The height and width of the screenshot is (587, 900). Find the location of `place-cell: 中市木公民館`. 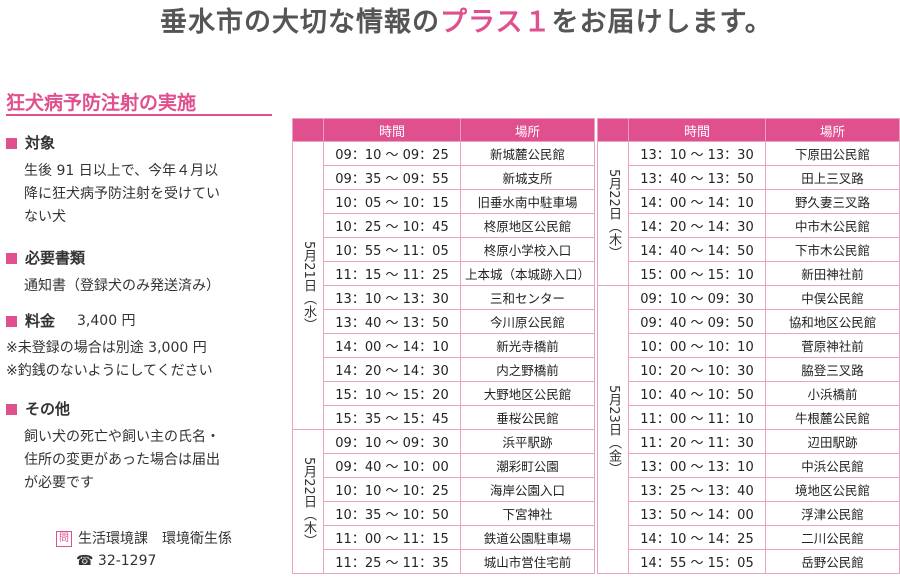

place-cell: 中市木公民館 is located at coordinates (832, 225).